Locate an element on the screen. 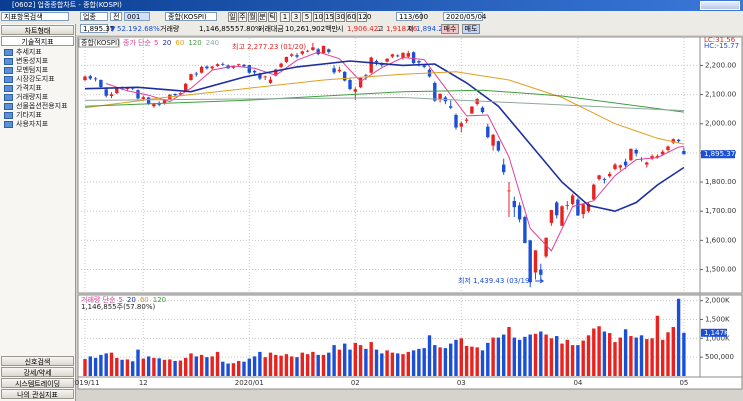  period-button: 주 is located at coordinates (242, 17).